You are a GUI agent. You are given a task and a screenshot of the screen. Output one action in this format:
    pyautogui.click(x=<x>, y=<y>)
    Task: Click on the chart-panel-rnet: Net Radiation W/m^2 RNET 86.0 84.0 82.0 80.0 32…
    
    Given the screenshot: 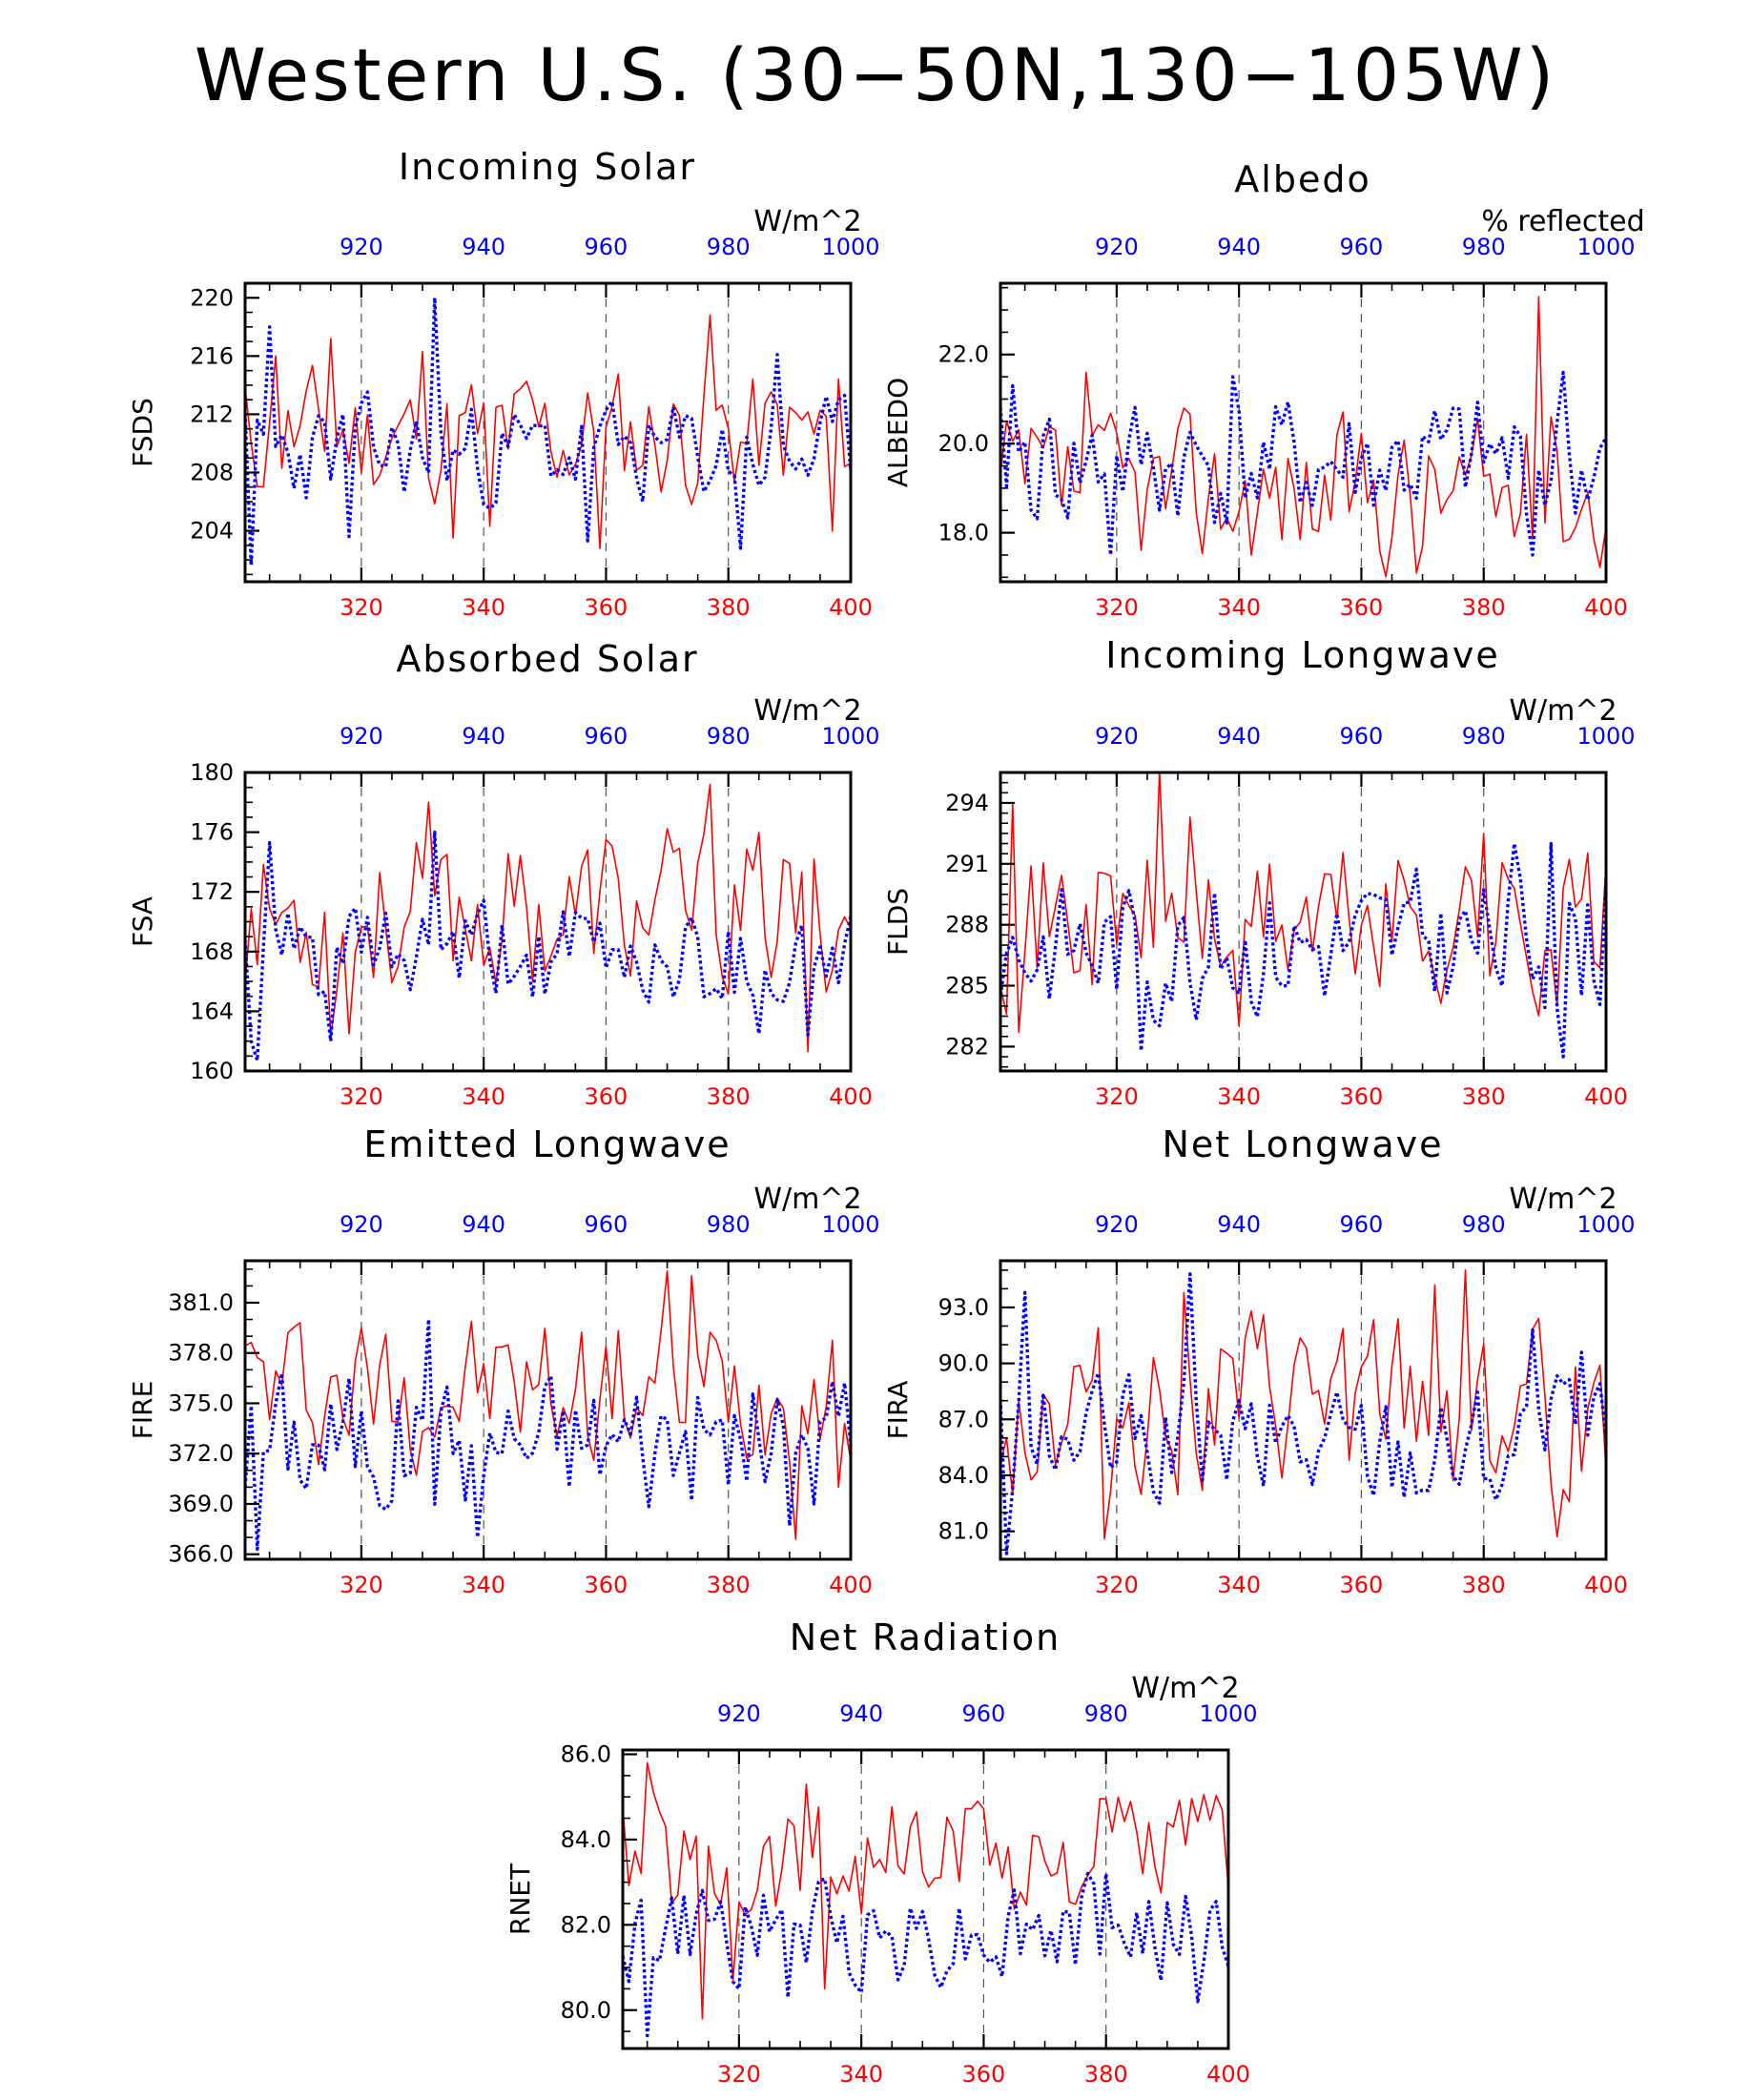 What is the action you would take?
    pyautogui.click(x=881, y=1852)
    